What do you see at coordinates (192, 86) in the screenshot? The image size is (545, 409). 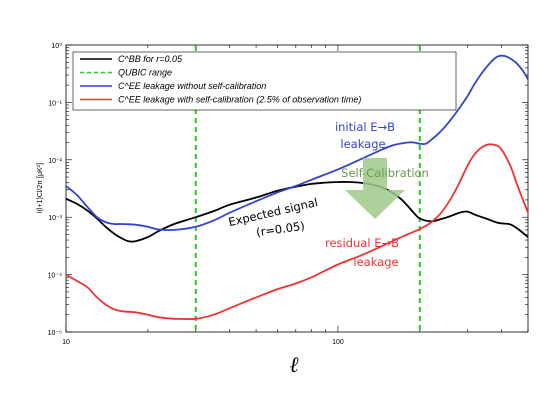 I see `legend-label: C^EE leakage without self-calibration` at bounding box center [192, 86].